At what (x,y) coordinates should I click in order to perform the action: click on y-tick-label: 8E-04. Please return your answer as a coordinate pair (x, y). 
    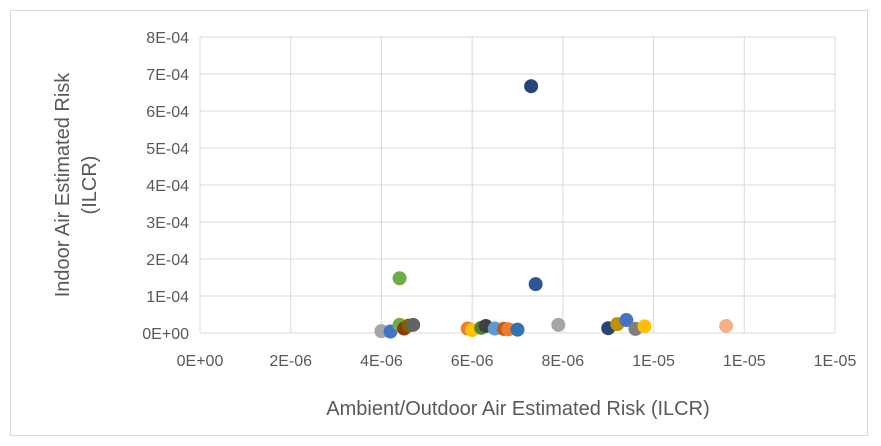
    Looking at the image, I should click on (167, 38).